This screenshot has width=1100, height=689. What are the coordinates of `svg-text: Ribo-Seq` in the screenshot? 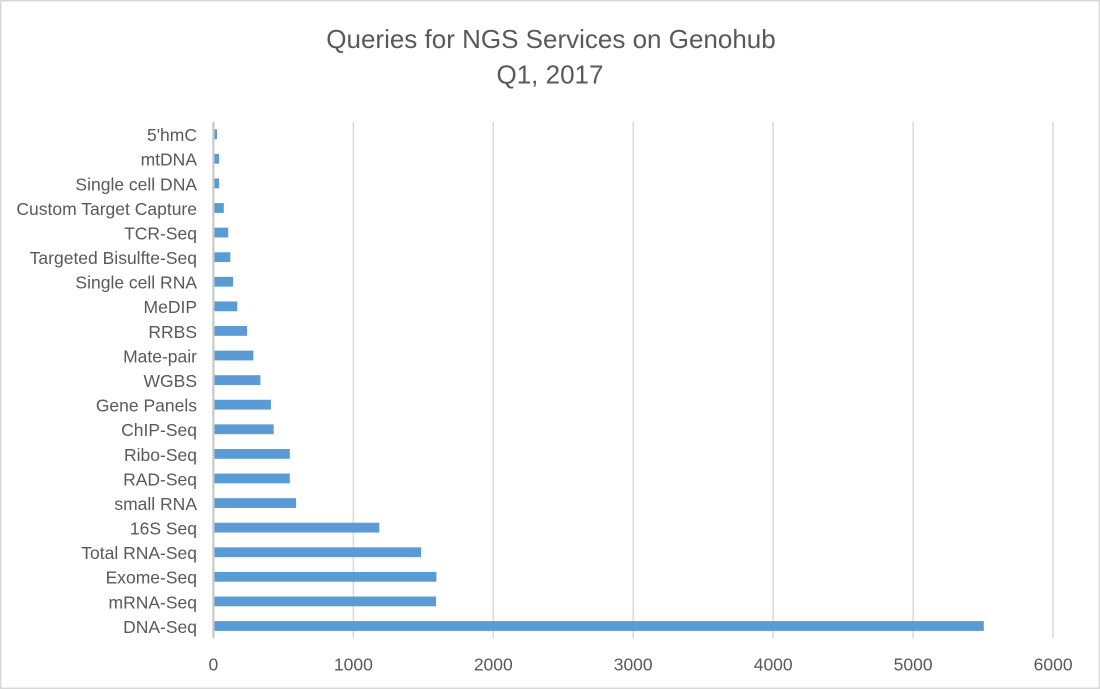 It's located at (160, 455).